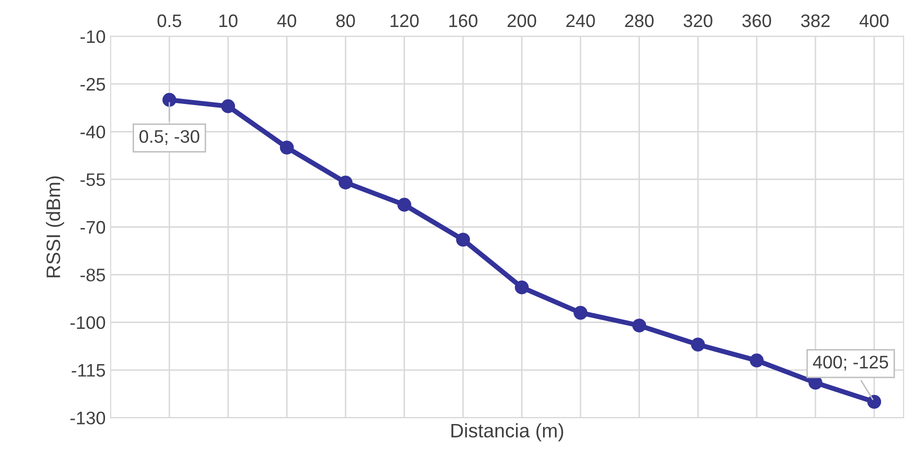 This screenshot has width=922, height=454. I want to click on y-tick-label: -10, so click(93, 37).